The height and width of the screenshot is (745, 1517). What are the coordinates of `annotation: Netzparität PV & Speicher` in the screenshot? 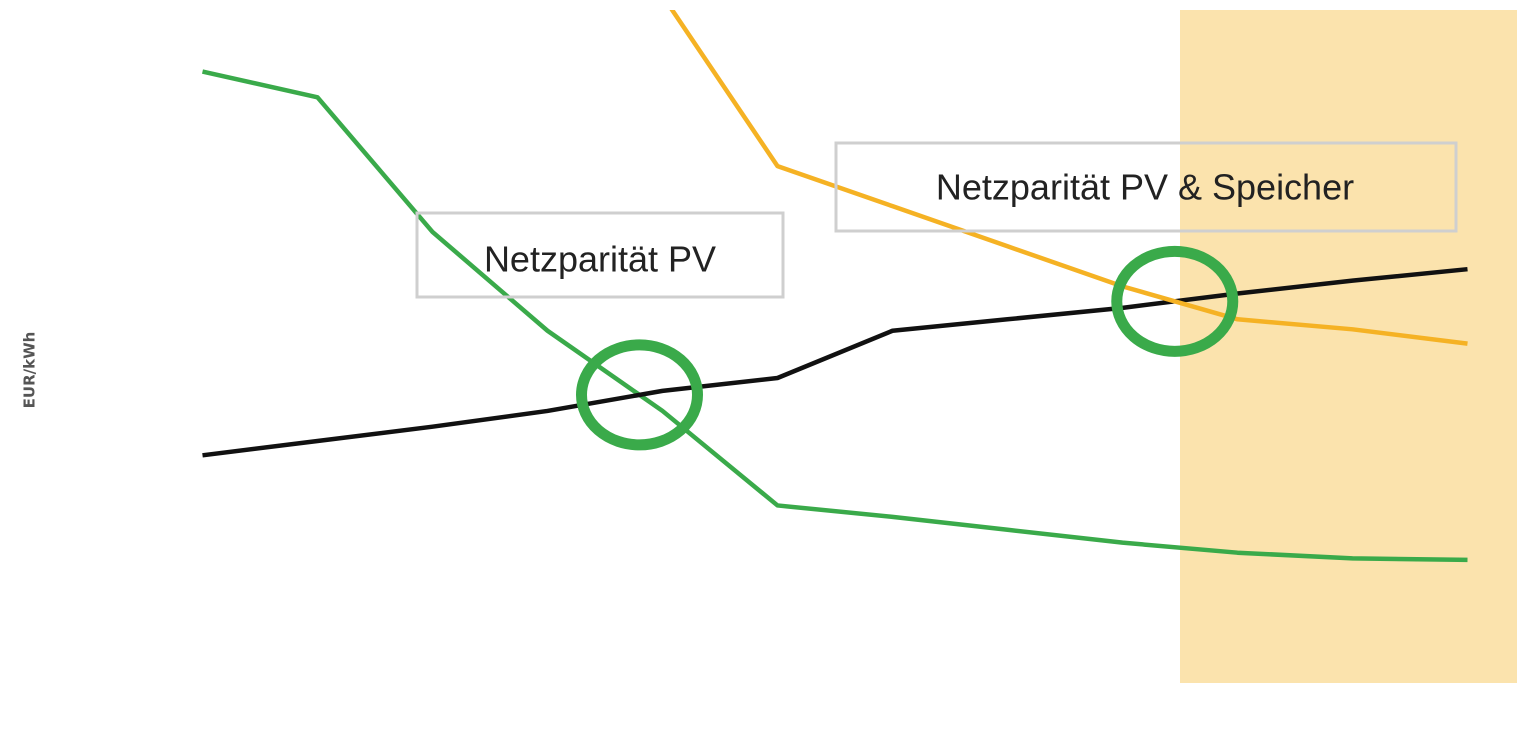 It's located at (1145, 187).